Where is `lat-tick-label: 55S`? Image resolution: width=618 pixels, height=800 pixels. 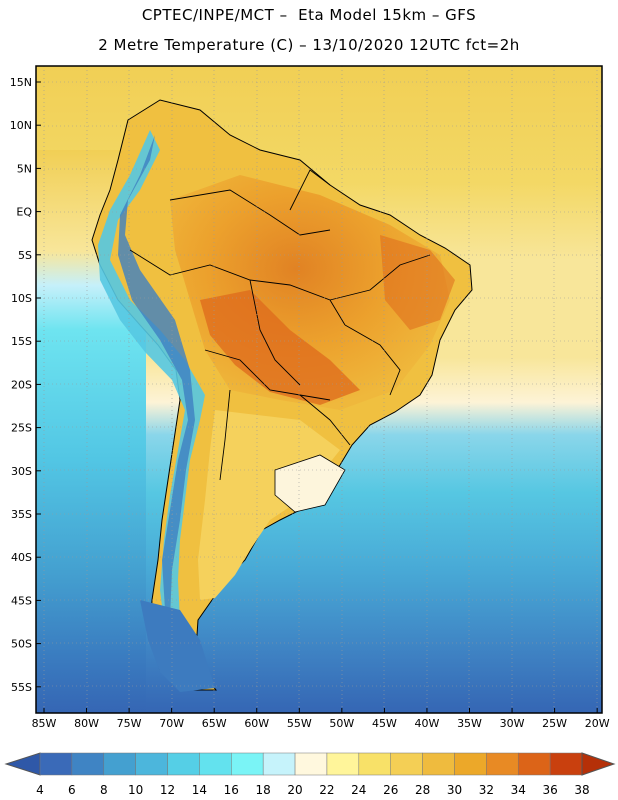 lat-tick-label: 55S is located at coordinates (21, 687).